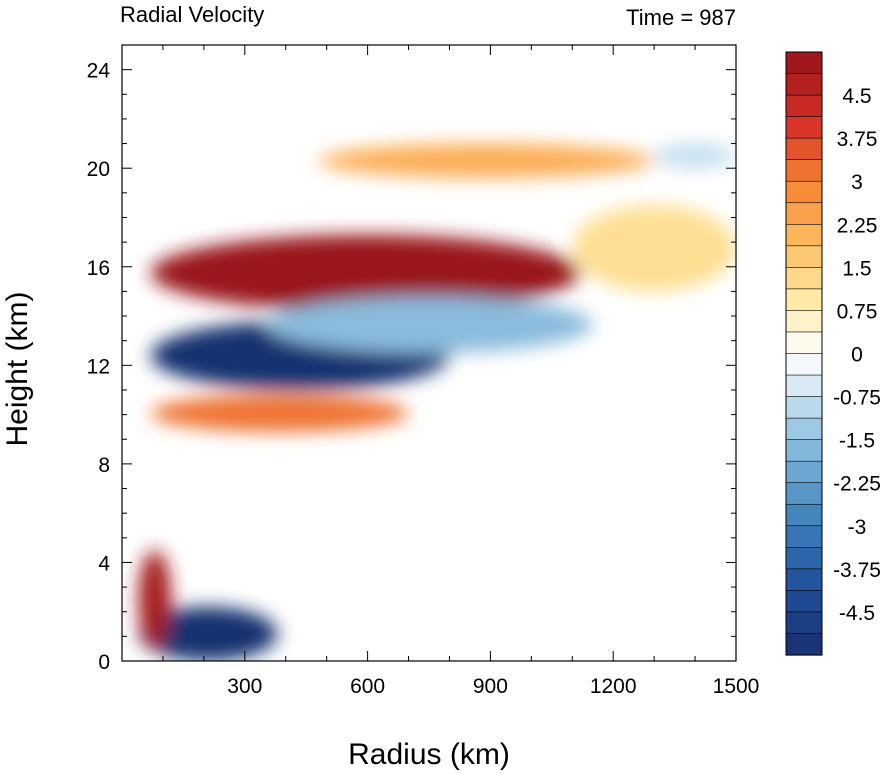  Describe the element at coordinates (856, 268) in the screenshot. I see `colorbar-label: 1.5` at that location.